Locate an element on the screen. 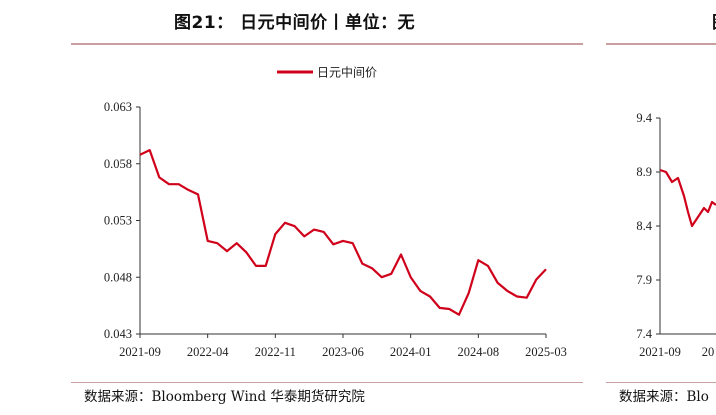  x-tick-label: 2024-01 is located at coordinates (411, 352).